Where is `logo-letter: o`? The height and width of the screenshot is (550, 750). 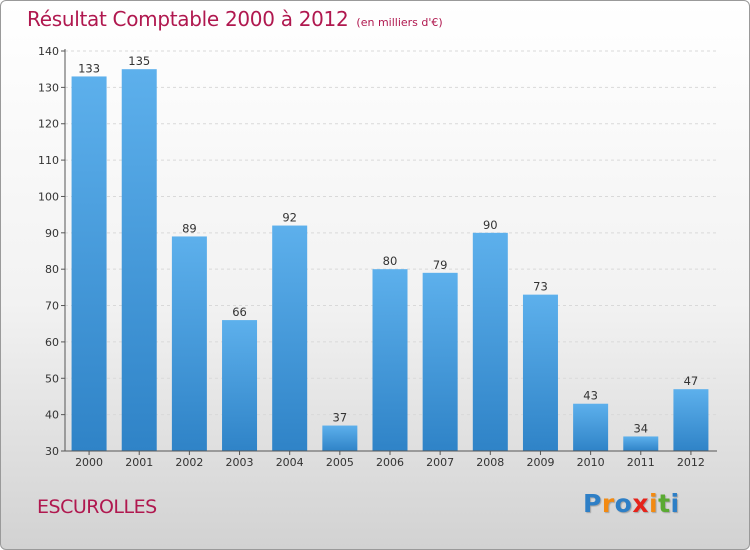 logo-letter: o is located at coordinates (623, 503).